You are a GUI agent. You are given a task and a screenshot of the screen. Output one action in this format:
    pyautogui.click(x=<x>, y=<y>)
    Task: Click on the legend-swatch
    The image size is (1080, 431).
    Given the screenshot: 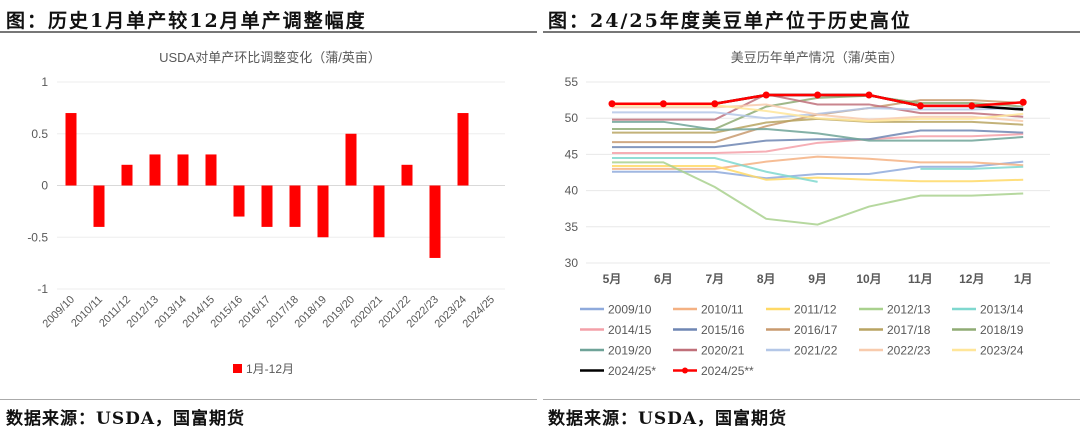 What is the action you would take?
    pyautogui.click(x=237, y=368)
    